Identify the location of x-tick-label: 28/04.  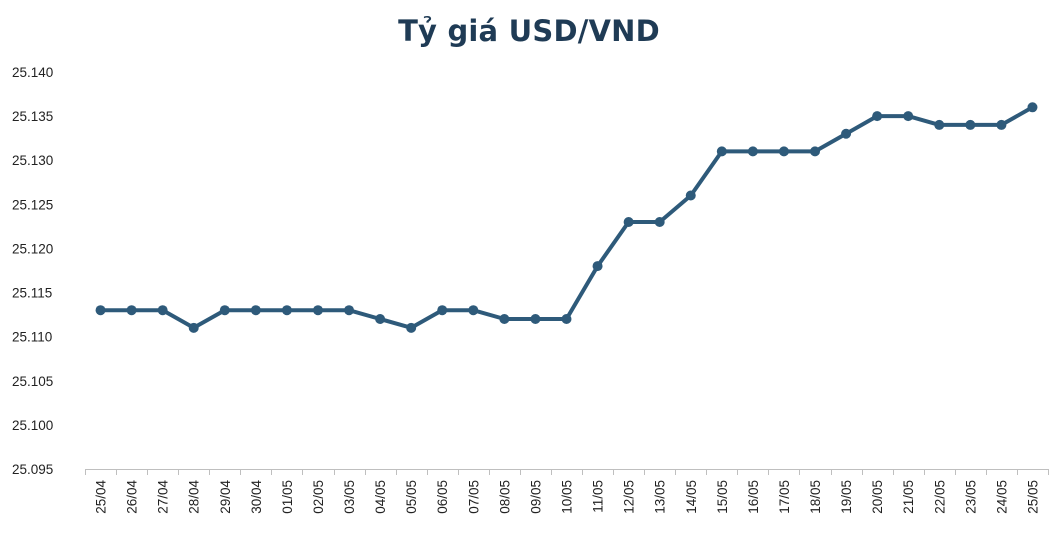
(194, 497).